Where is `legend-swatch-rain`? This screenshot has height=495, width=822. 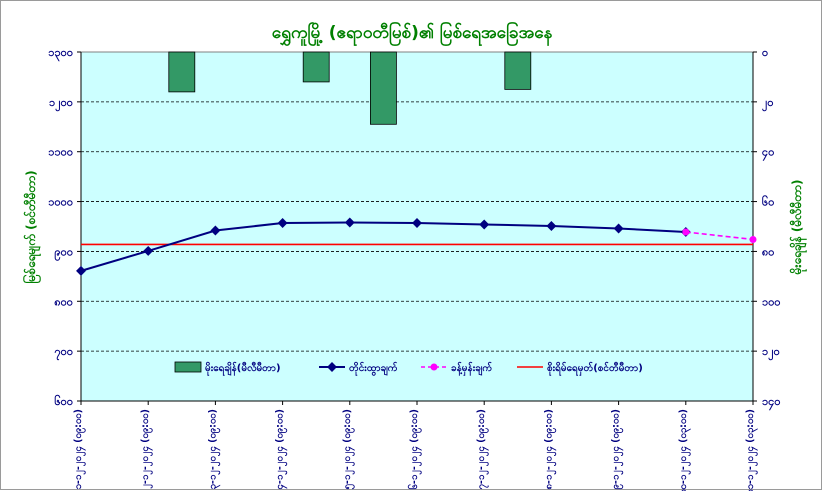 legend-swatch-rain is located at coordinates (188, 367).